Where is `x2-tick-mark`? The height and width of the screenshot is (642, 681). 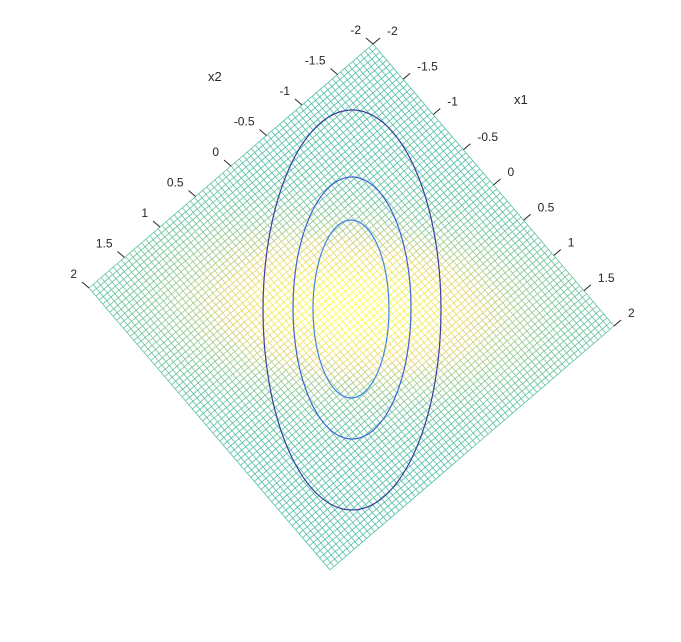 x2-tick-mark is located at coordinates (263, 132).